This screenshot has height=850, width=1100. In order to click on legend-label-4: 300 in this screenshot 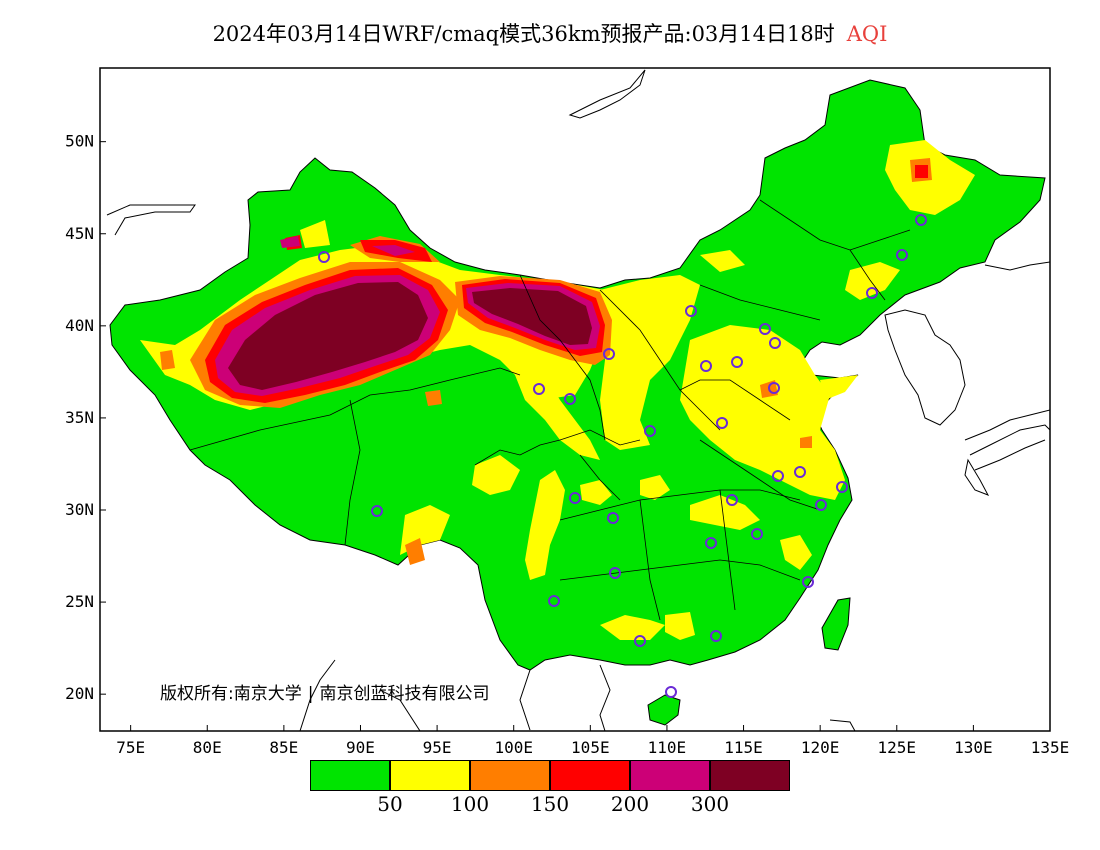, I will do `click(710, 804)`.